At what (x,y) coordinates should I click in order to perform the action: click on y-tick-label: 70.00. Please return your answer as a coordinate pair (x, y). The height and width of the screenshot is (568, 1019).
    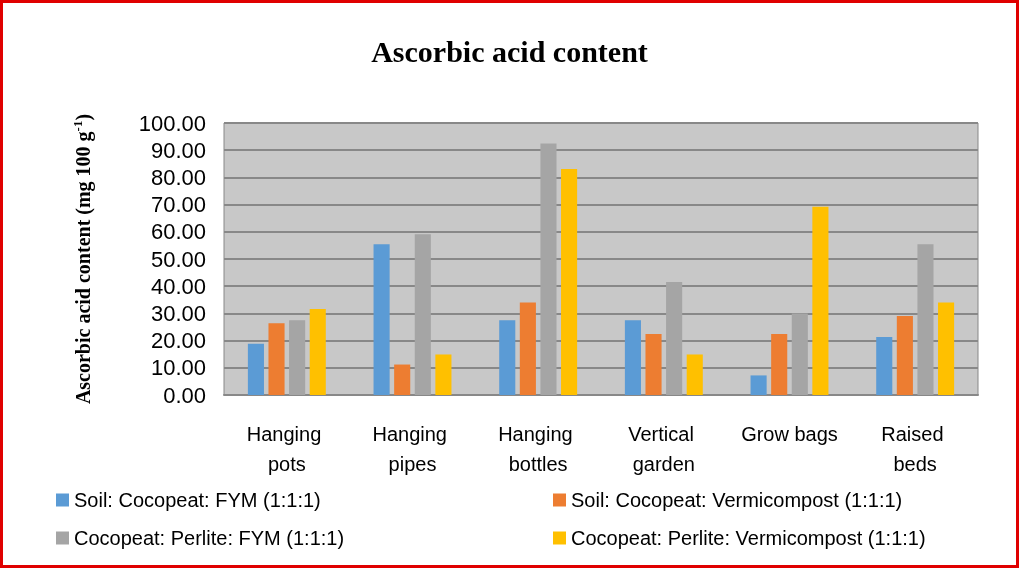
    Looking at the image, I should click on (178, 205).